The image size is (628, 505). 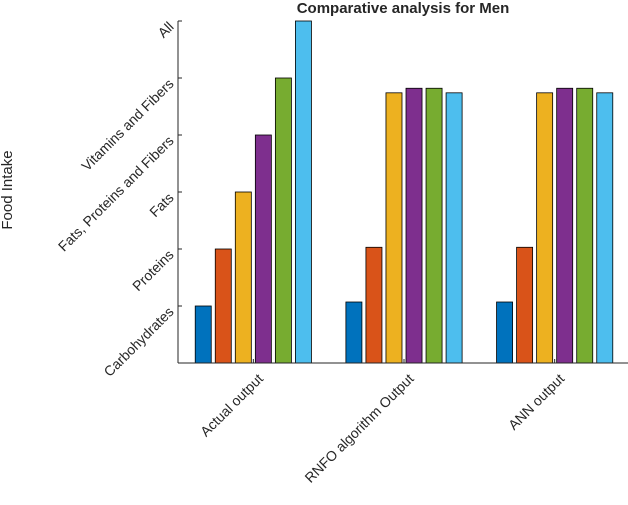 What do you see at coordinates (138, 341) in the screenshot?
I see `y-tick-label: Carbohydrates` at bounding box center [138, 341].